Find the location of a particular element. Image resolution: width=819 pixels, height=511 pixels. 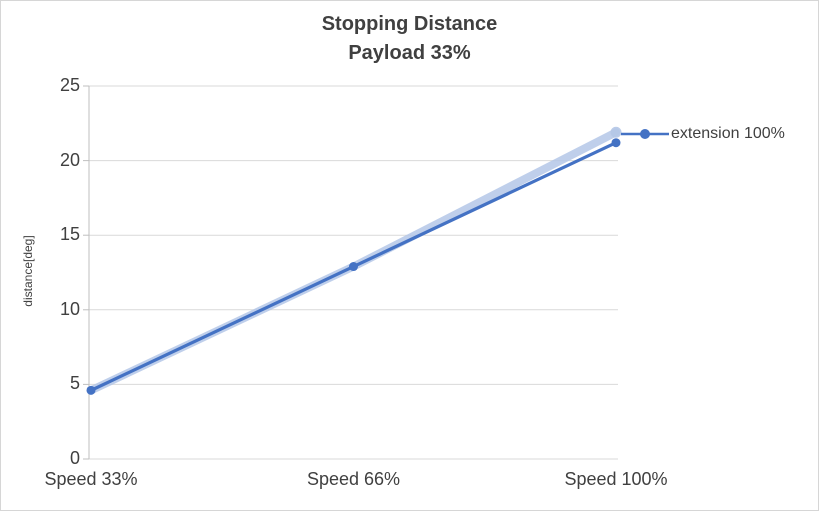

y-tick-label: 15 is located at coordinates (69, 234).